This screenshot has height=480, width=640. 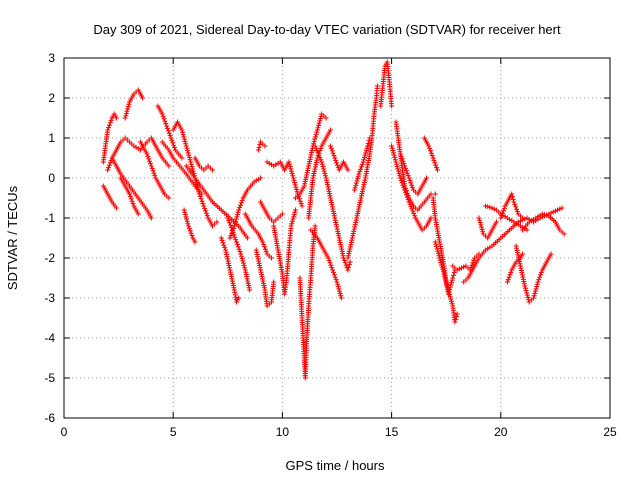 What do you see at coordinates (12, 237) in the screenshot?
I see `y-axis-title: SDTVAR / TECUs` at bounding box center [12, 237].